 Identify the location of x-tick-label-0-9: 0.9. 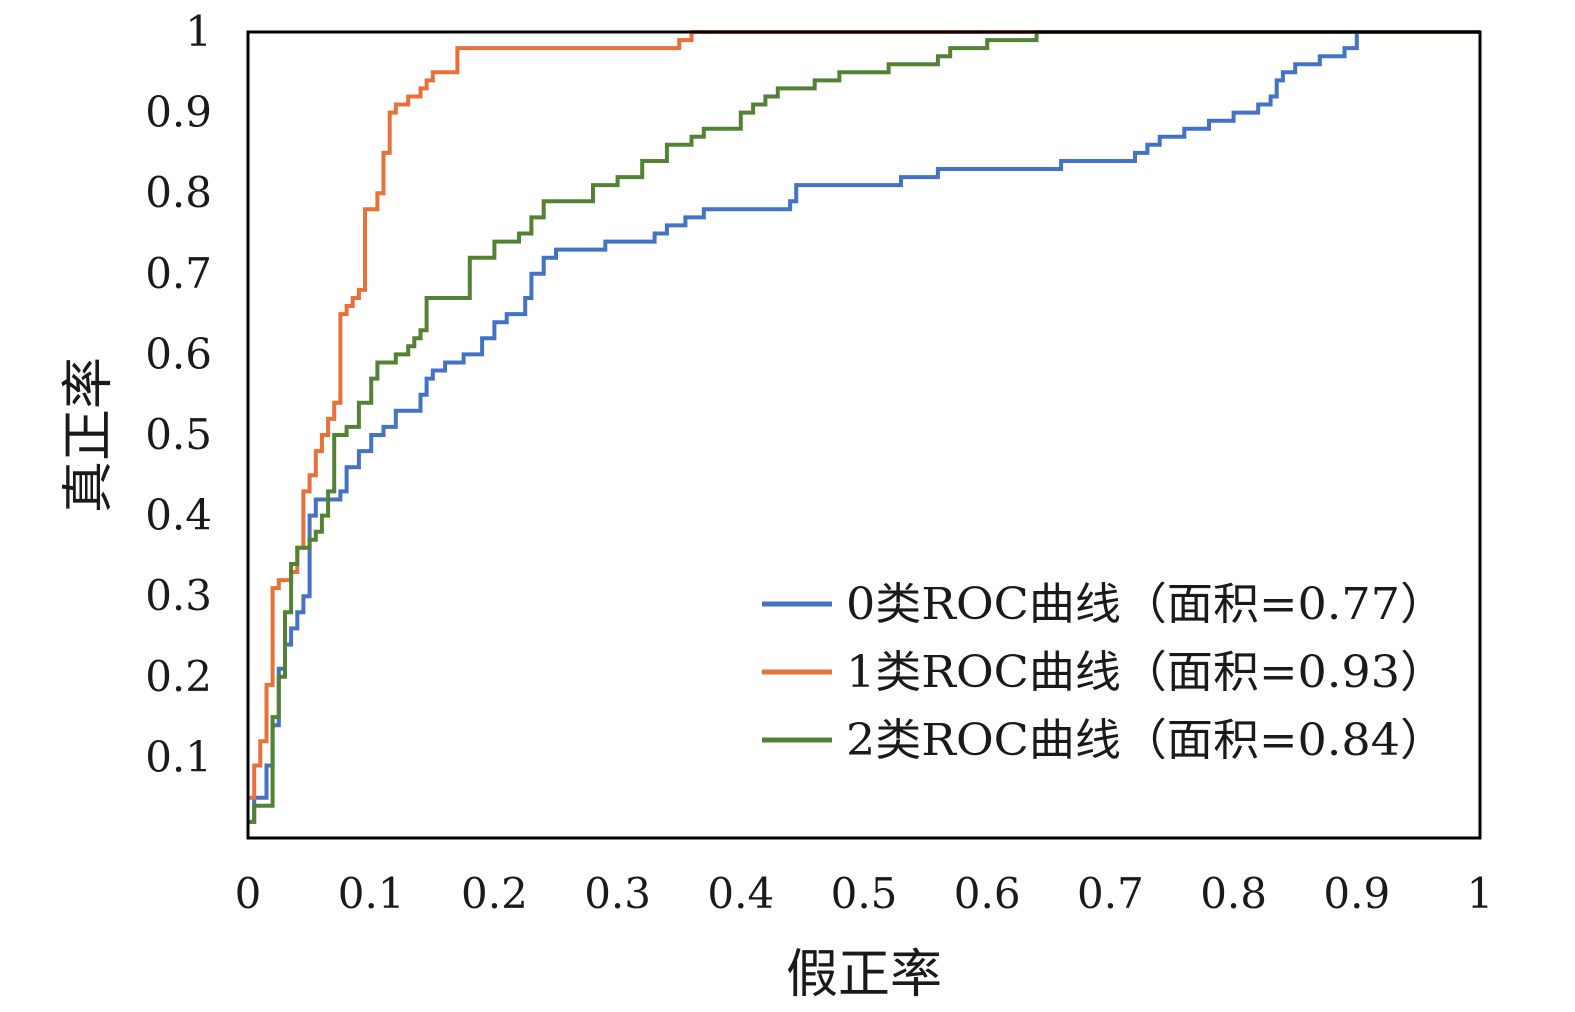
(1356, 893).